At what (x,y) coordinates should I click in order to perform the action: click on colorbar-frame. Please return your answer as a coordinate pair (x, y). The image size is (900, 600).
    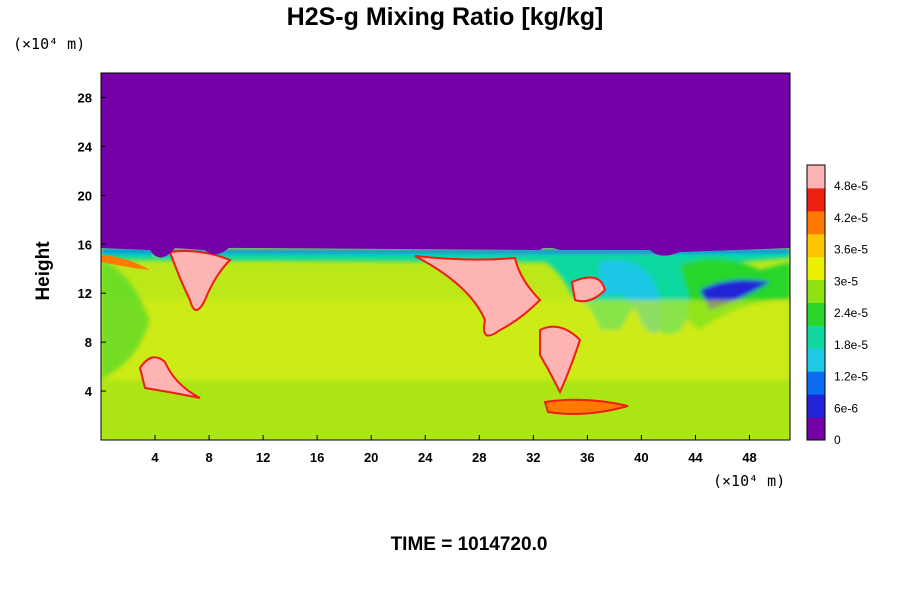
    Looking at the image, I should click on (816, 302).